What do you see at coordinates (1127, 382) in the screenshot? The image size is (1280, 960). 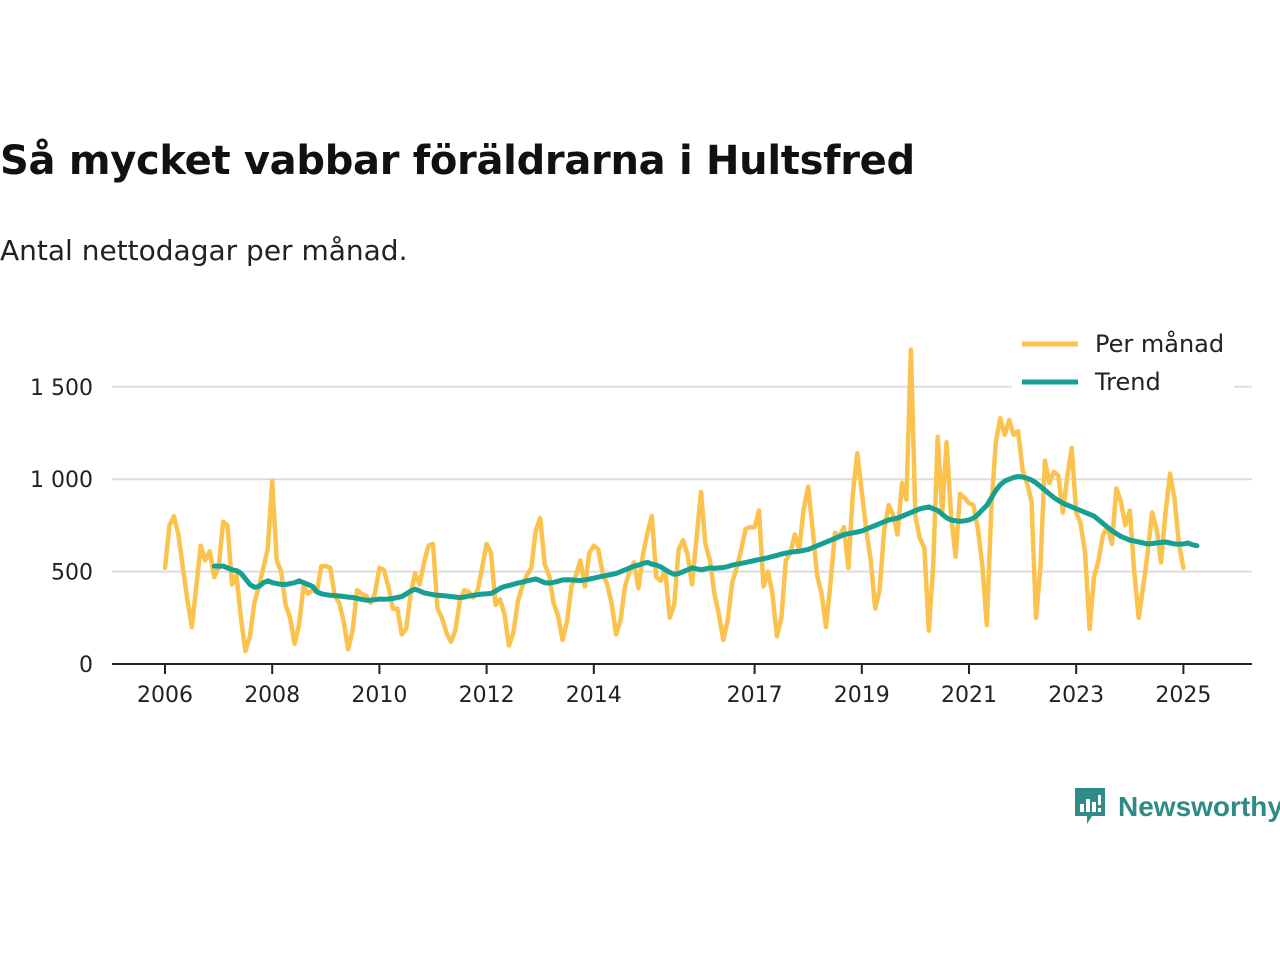 I see `legend-label-trend: Trend` at bounding box center [1127, 382].